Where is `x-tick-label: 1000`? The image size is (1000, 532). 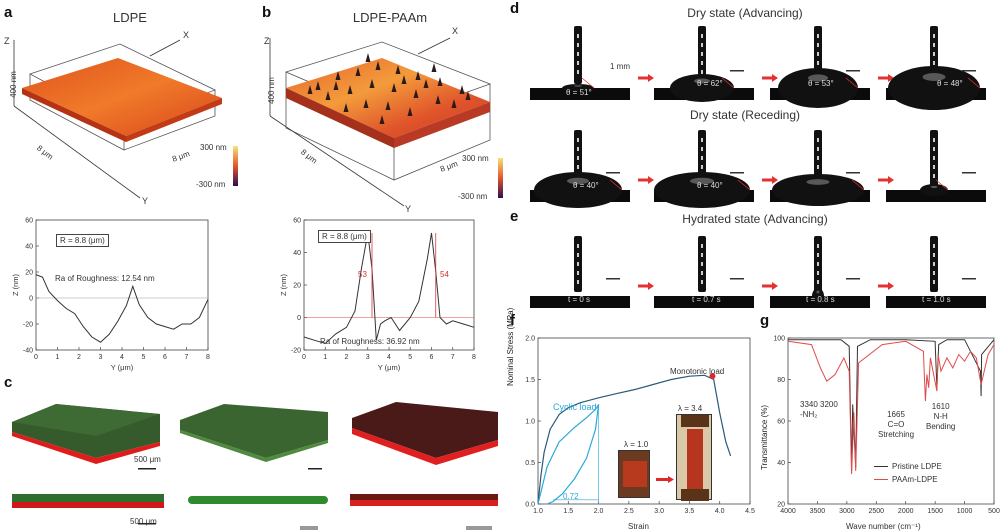 x-tick-label: 1000 is located at coordinates (965, 511).